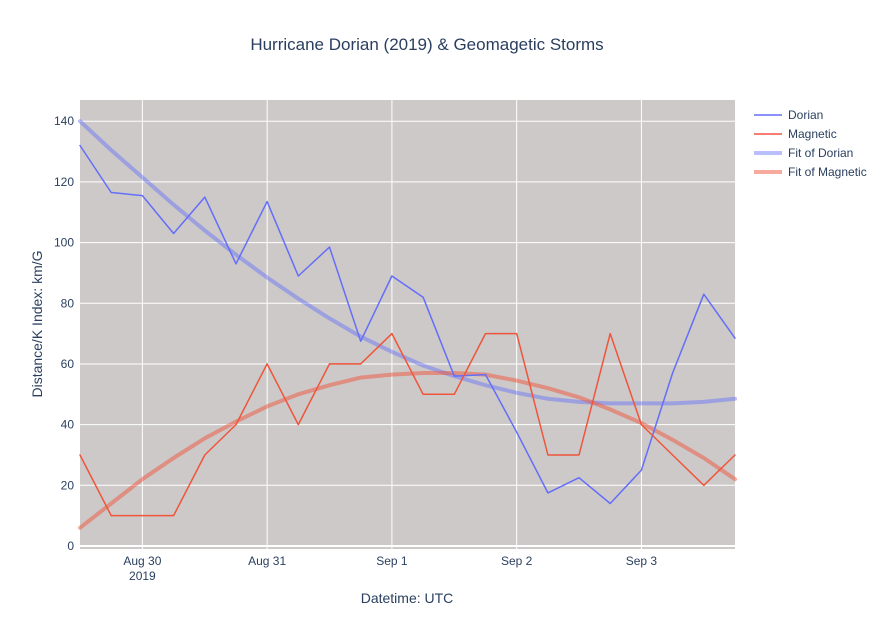  What do you see at coordinates (70, 546) in the screenshot?
I see `y-tick-label: 0` at bounding box center [70, 546].